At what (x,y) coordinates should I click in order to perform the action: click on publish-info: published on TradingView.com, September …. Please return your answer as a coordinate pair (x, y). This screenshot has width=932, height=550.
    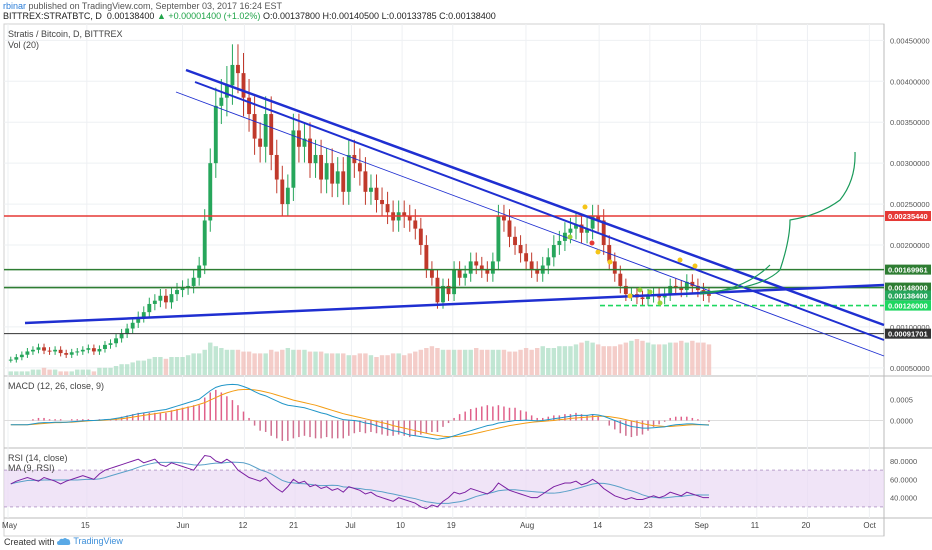
    Looking at the image, I should click on (155, 6).